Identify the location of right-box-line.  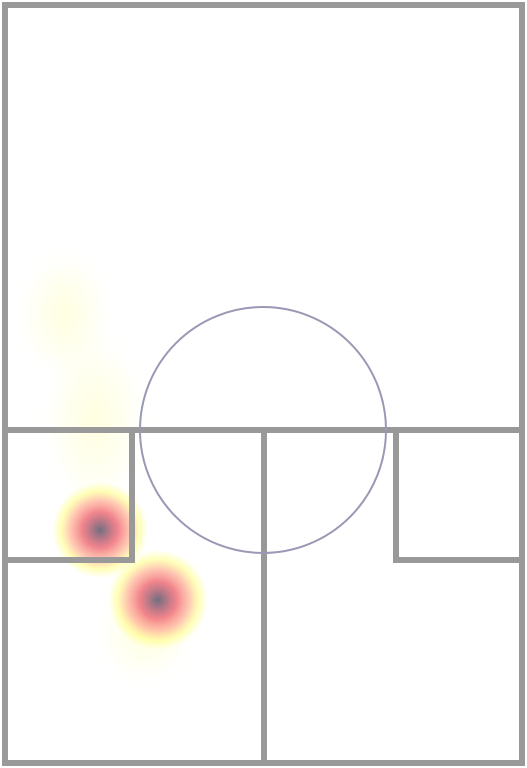
(457, 496).